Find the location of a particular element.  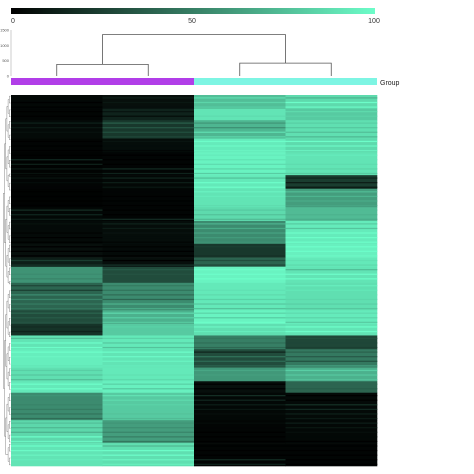

group-annotation-track is located at coordinates (194, 81).